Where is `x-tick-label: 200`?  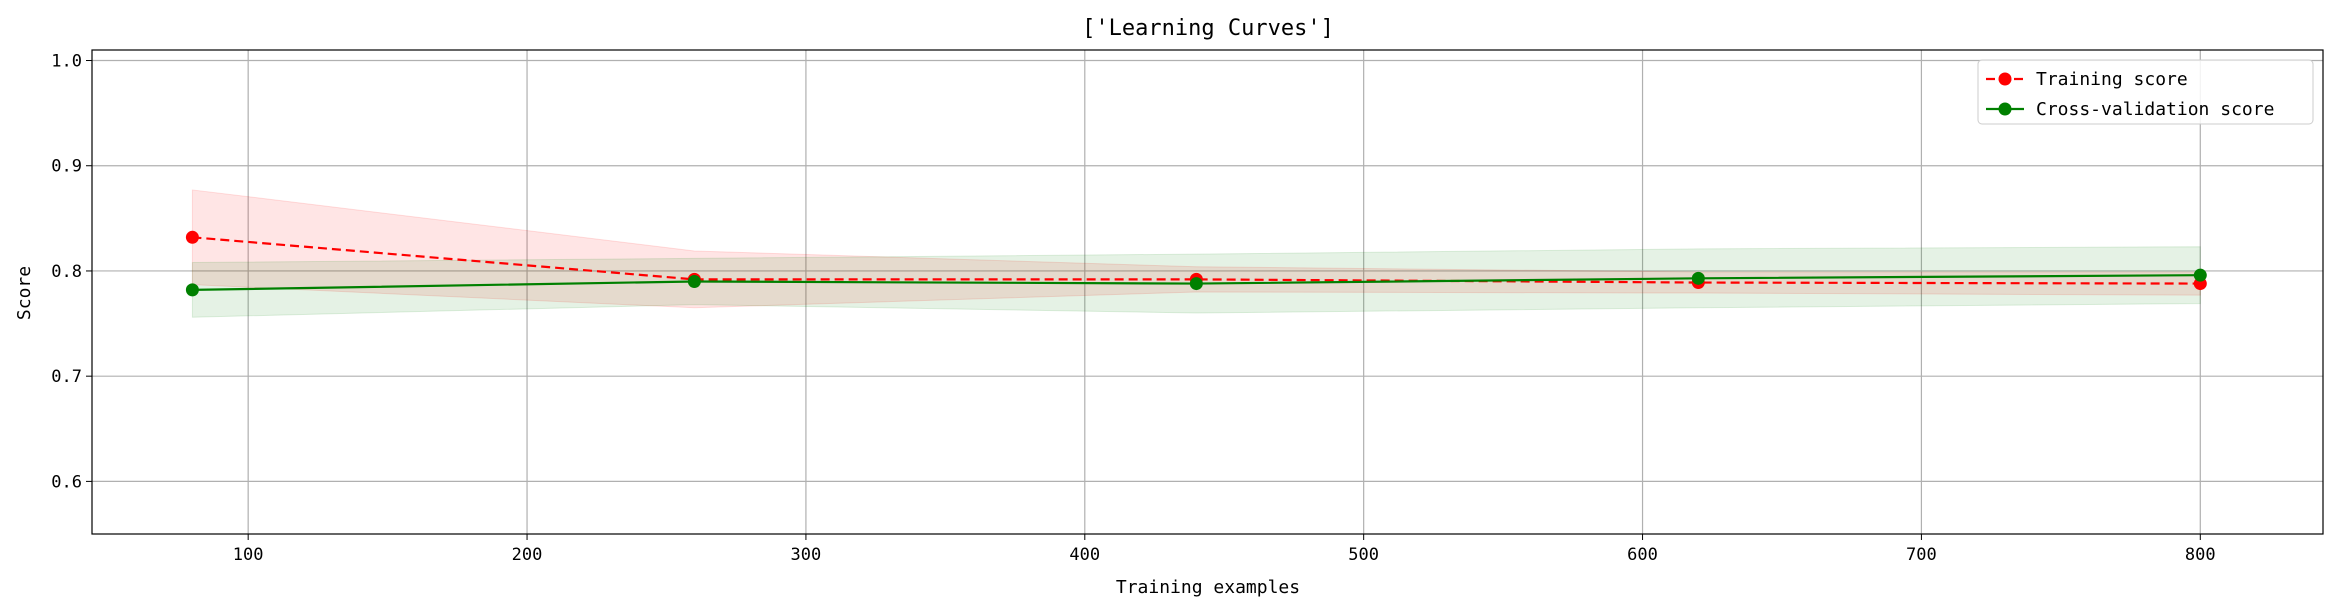
x-tick-label: 200 is located at coordinates (527, 555).